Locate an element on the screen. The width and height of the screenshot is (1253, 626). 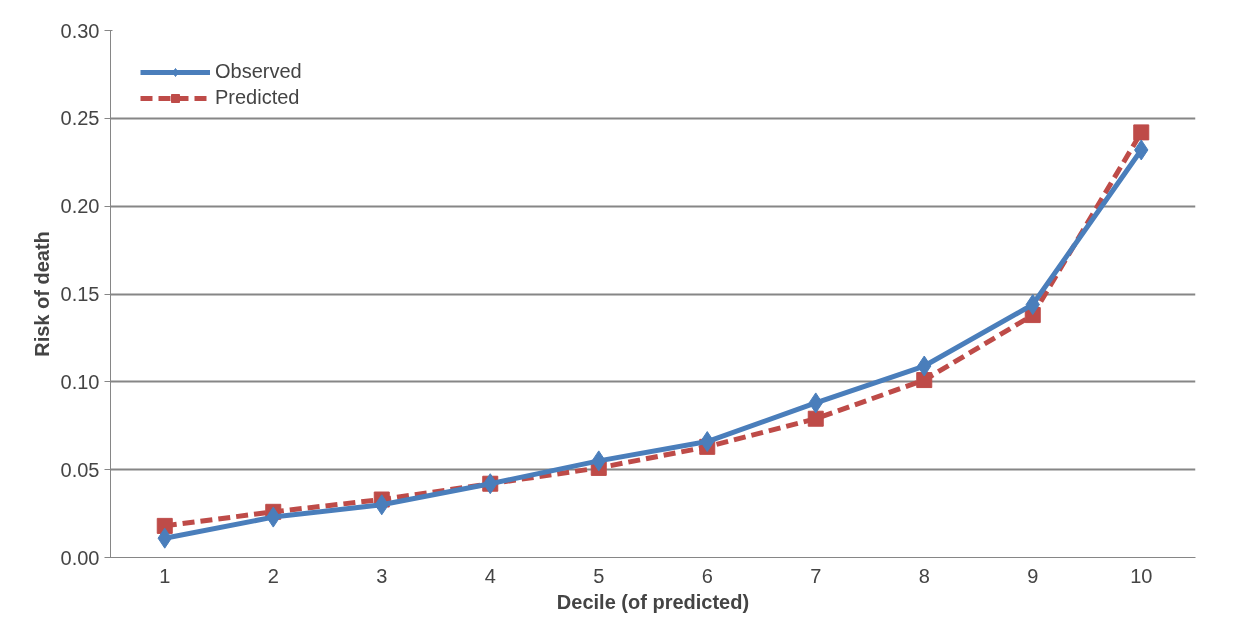
x-tick-label: 10 is located at coordinates (1141, 575).